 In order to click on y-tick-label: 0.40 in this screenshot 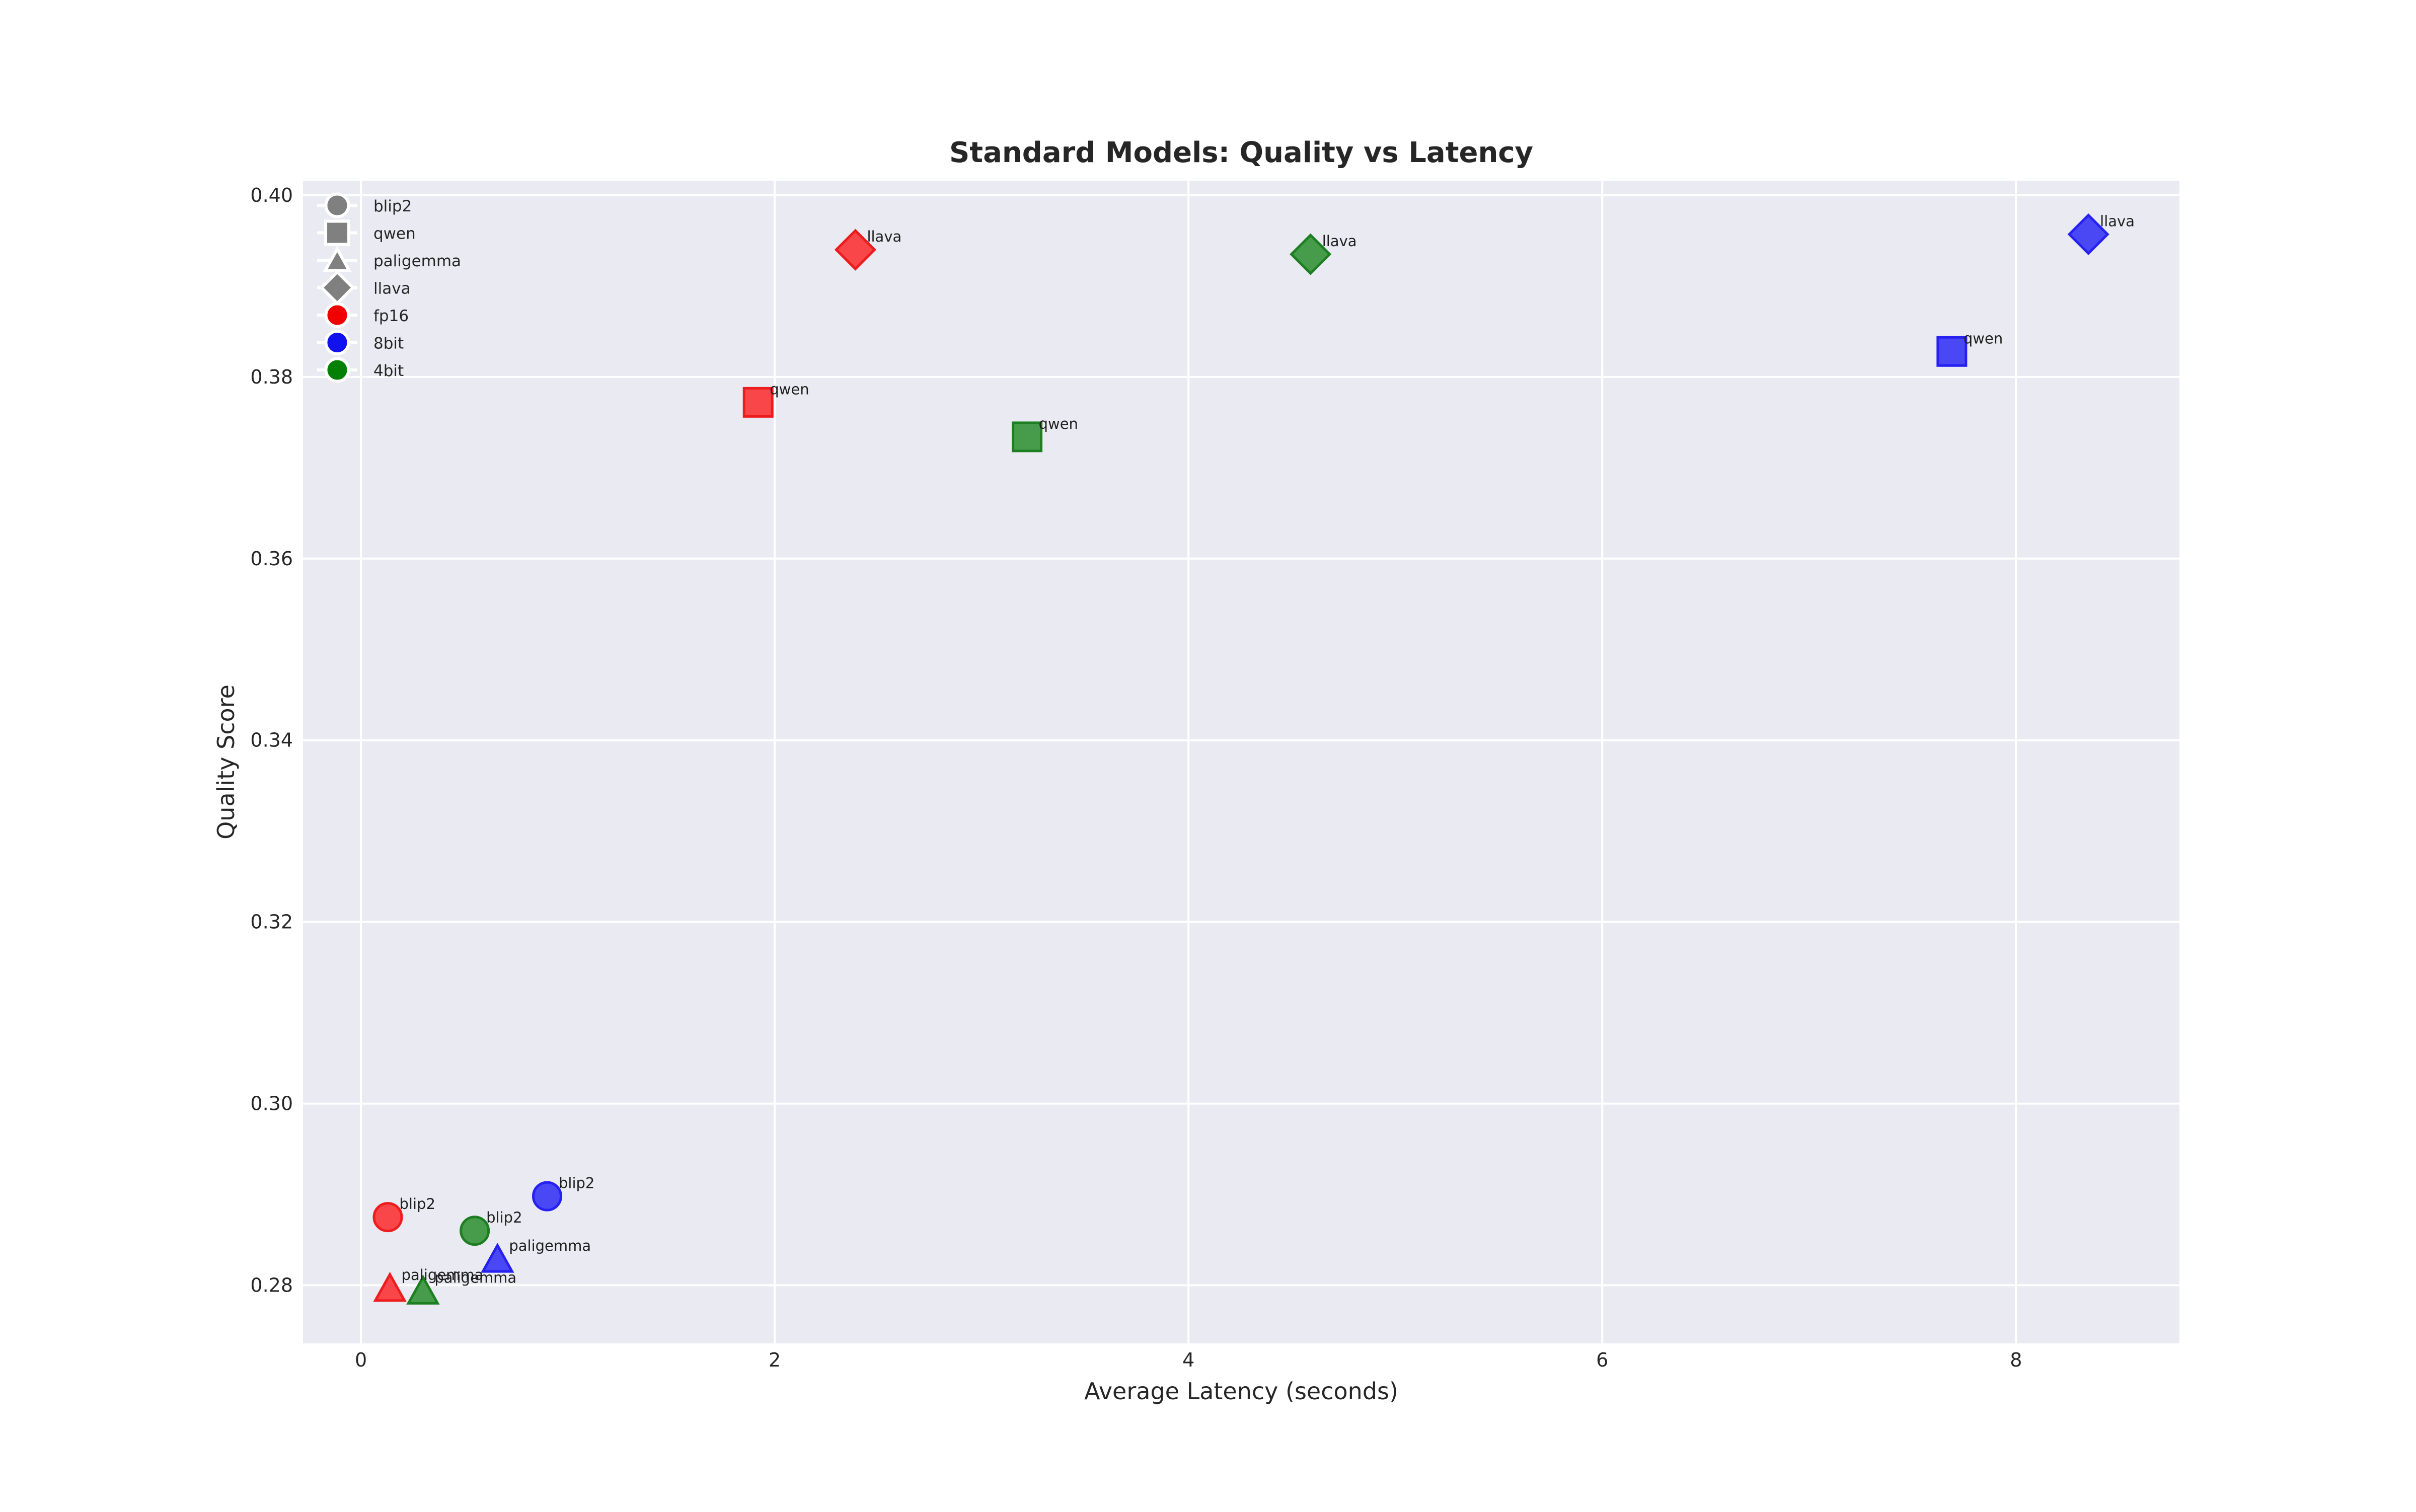, I will do `click(271, 195)`.